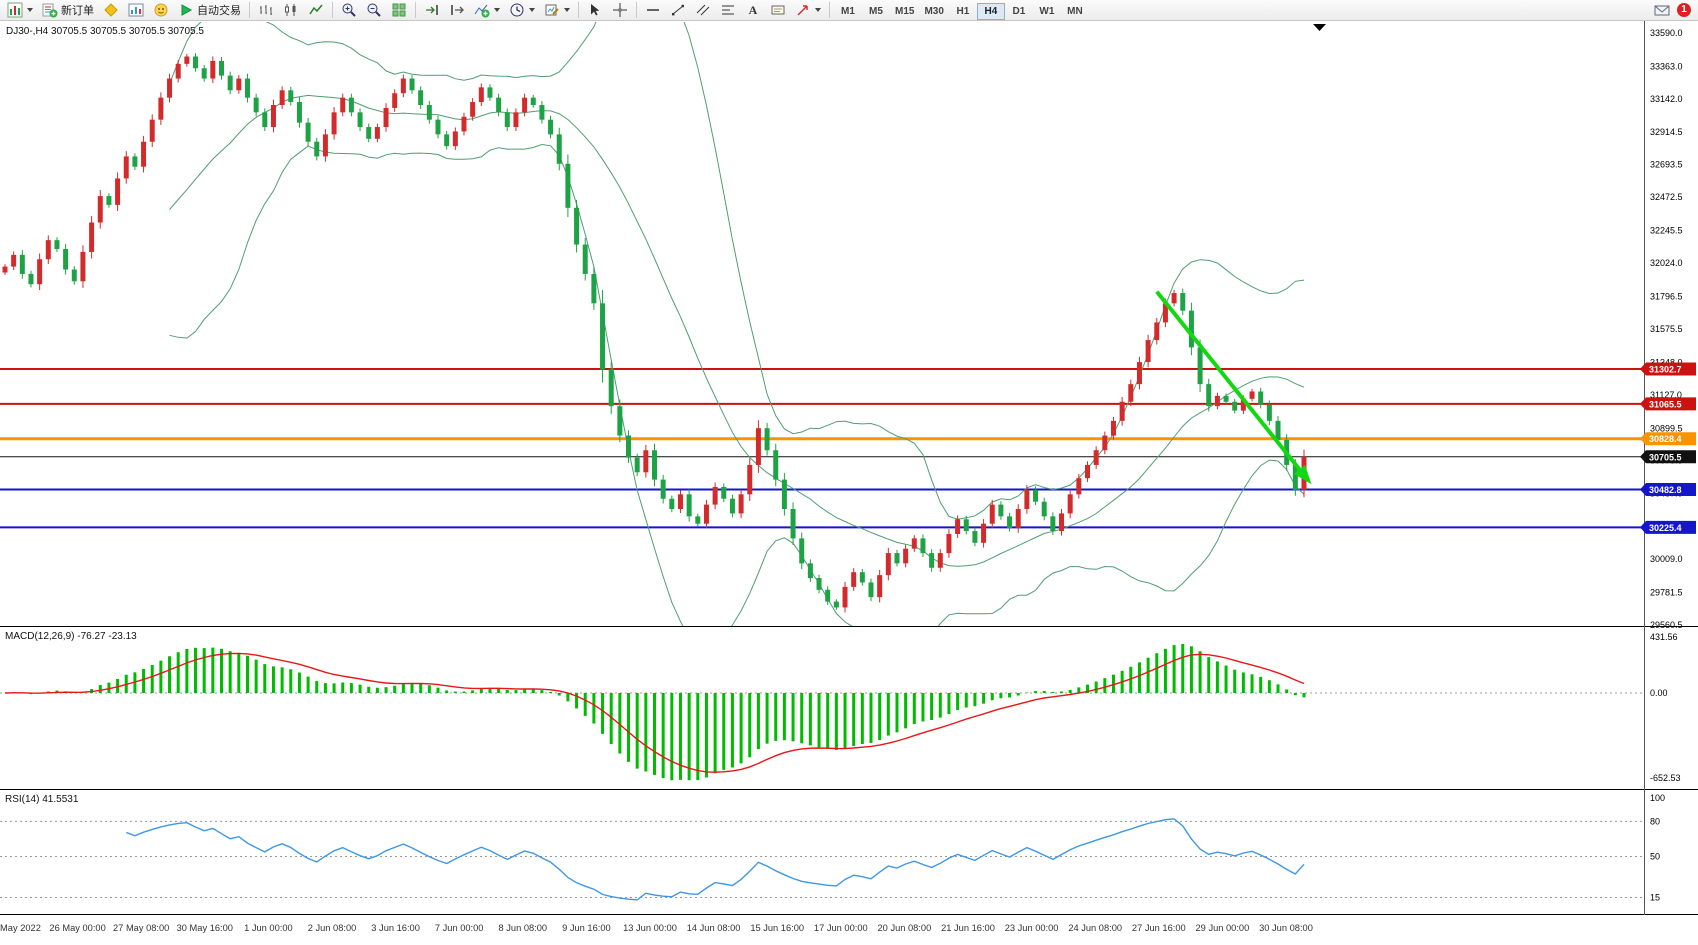 This screenshot has height=945, width=1698. Describe the element at coordinates (1668, 439) in the screenshot. I see `price-badge` at that location.